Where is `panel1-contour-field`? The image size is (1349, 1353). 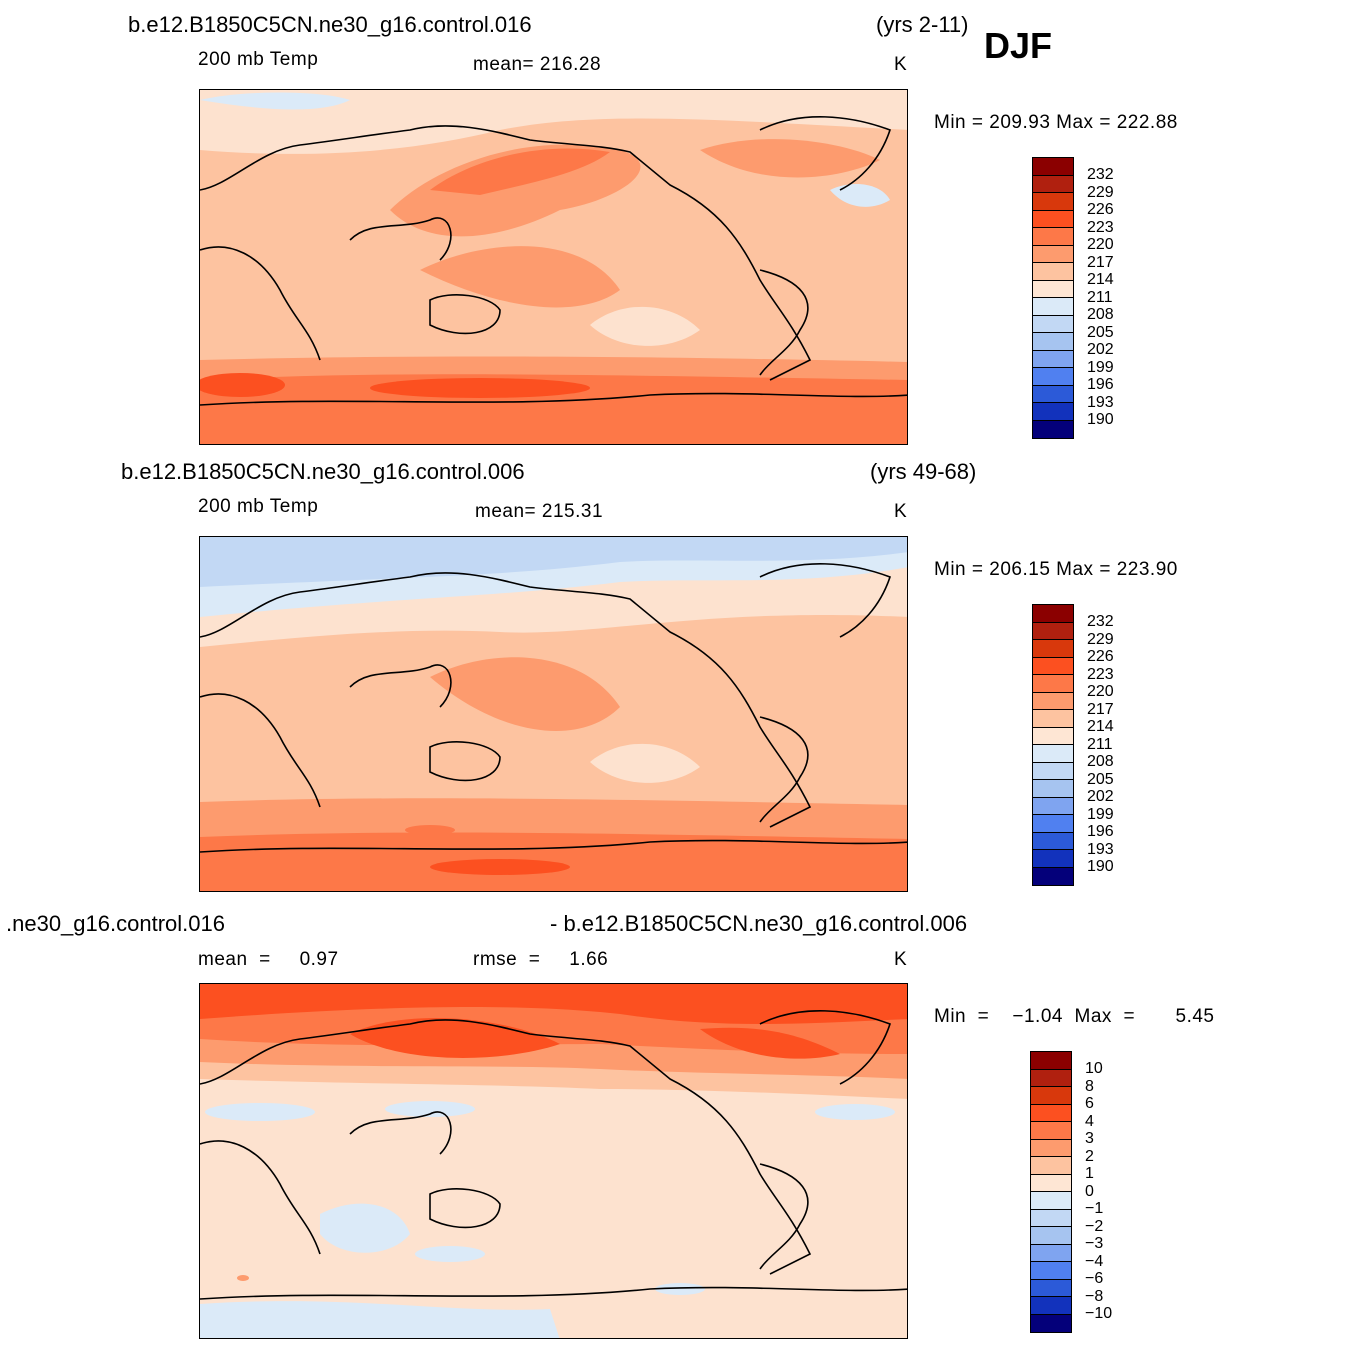
panel1-contour-field is located at coordinates (553, 267).